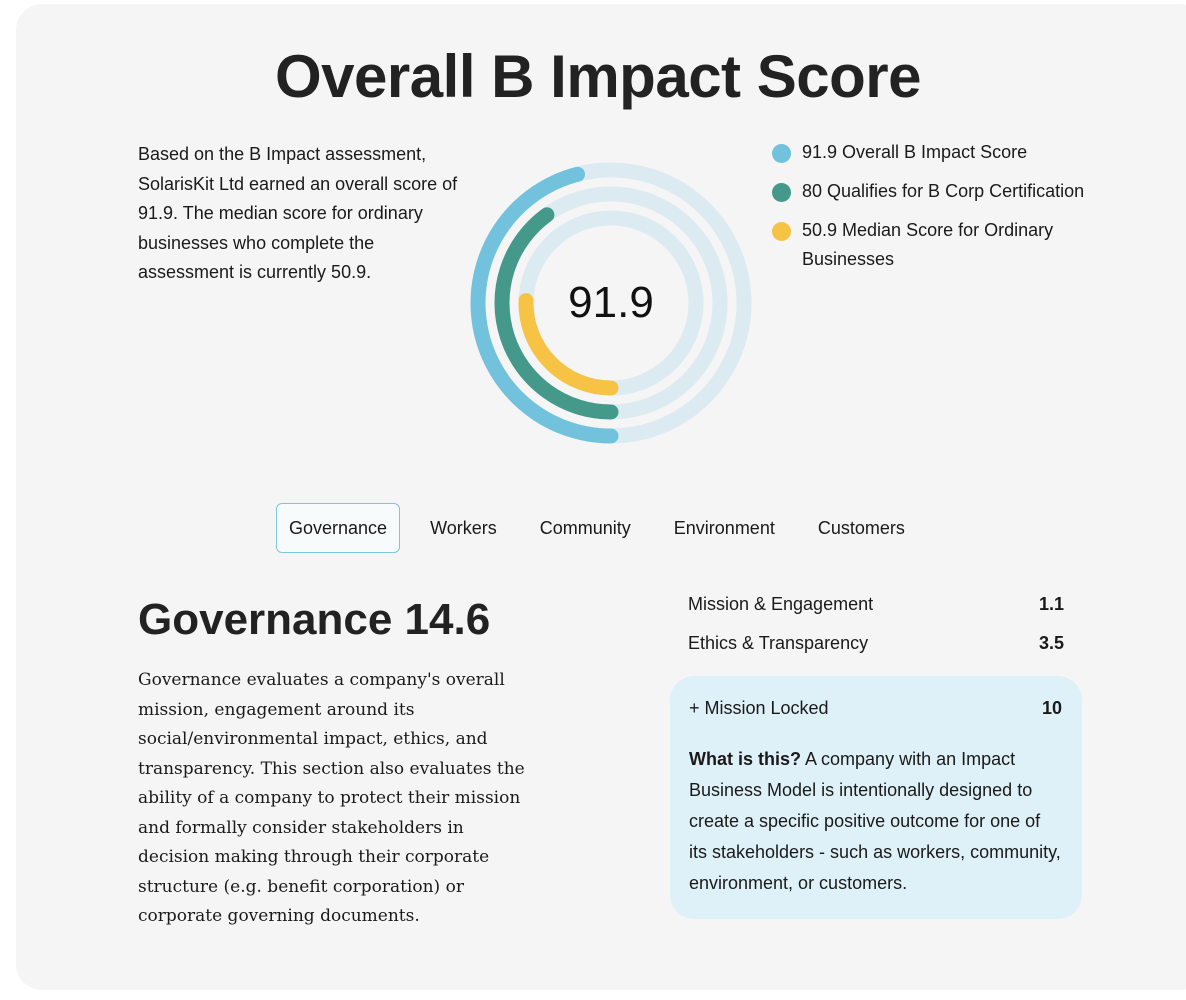  I want to click on metric-value: 1.1, so click(1051, 604).